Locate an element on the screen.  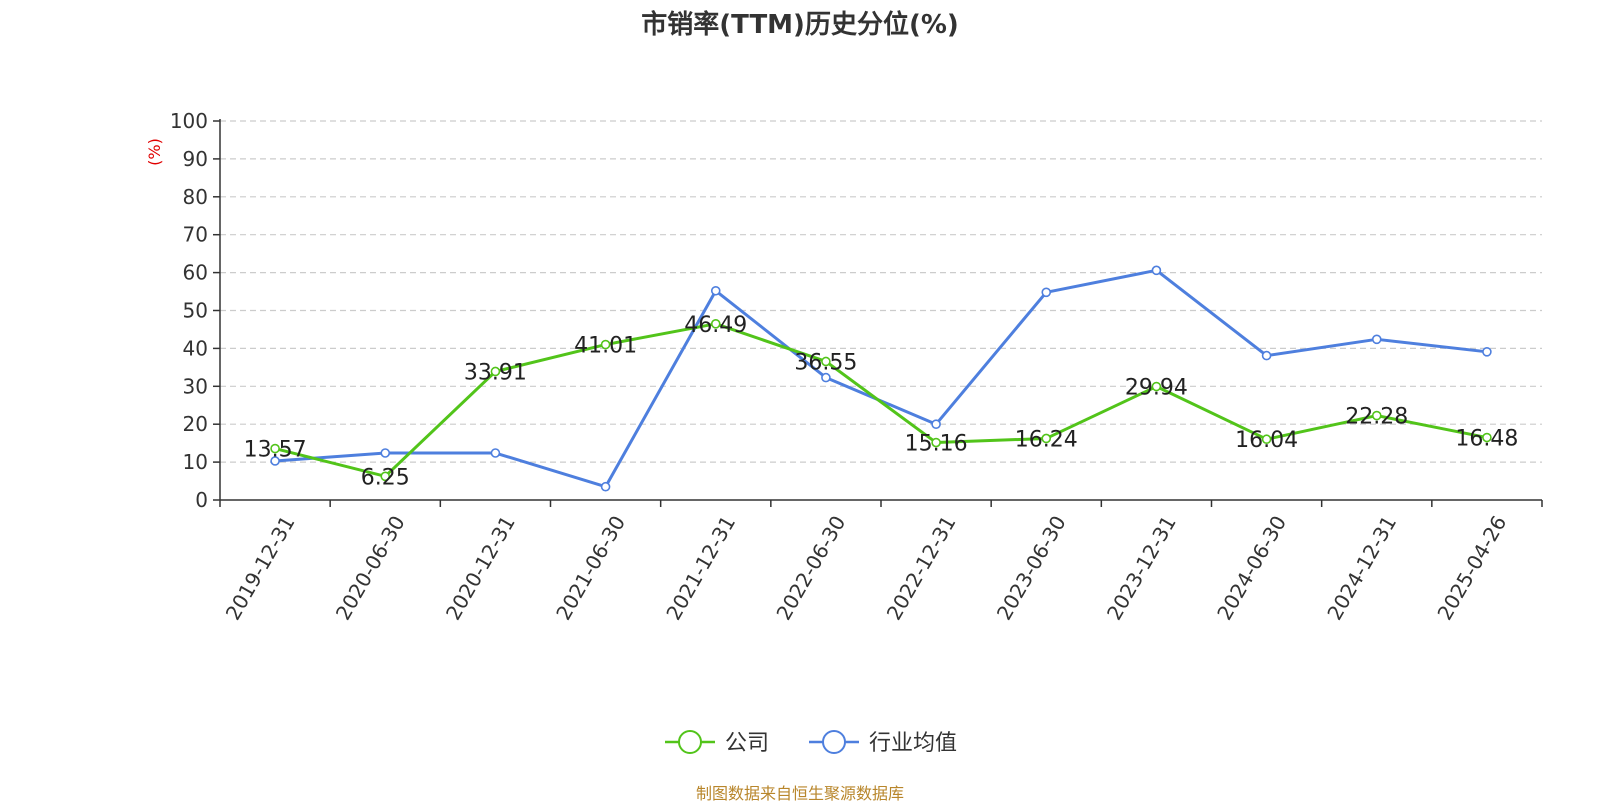
data-label: 6.25 is located at coordinates (385, 477).